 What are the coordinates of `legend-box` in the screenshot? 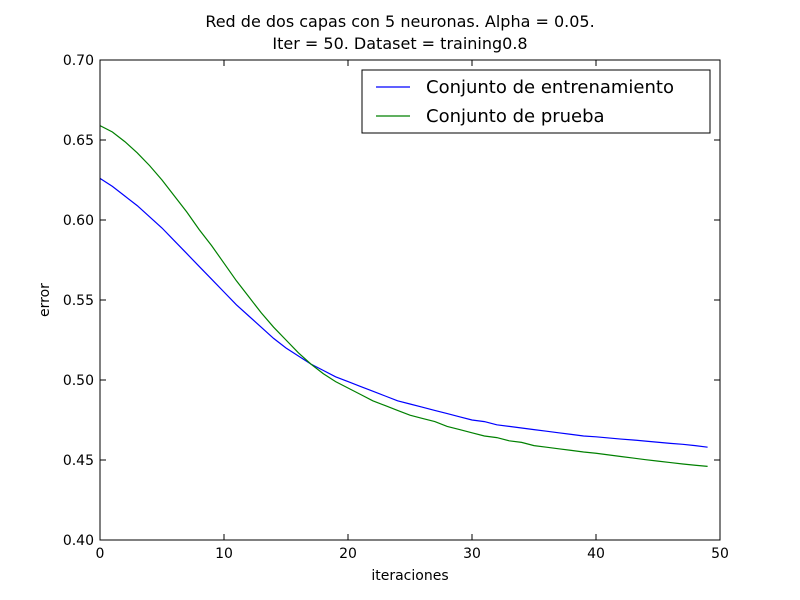 It's located at (536, 101).